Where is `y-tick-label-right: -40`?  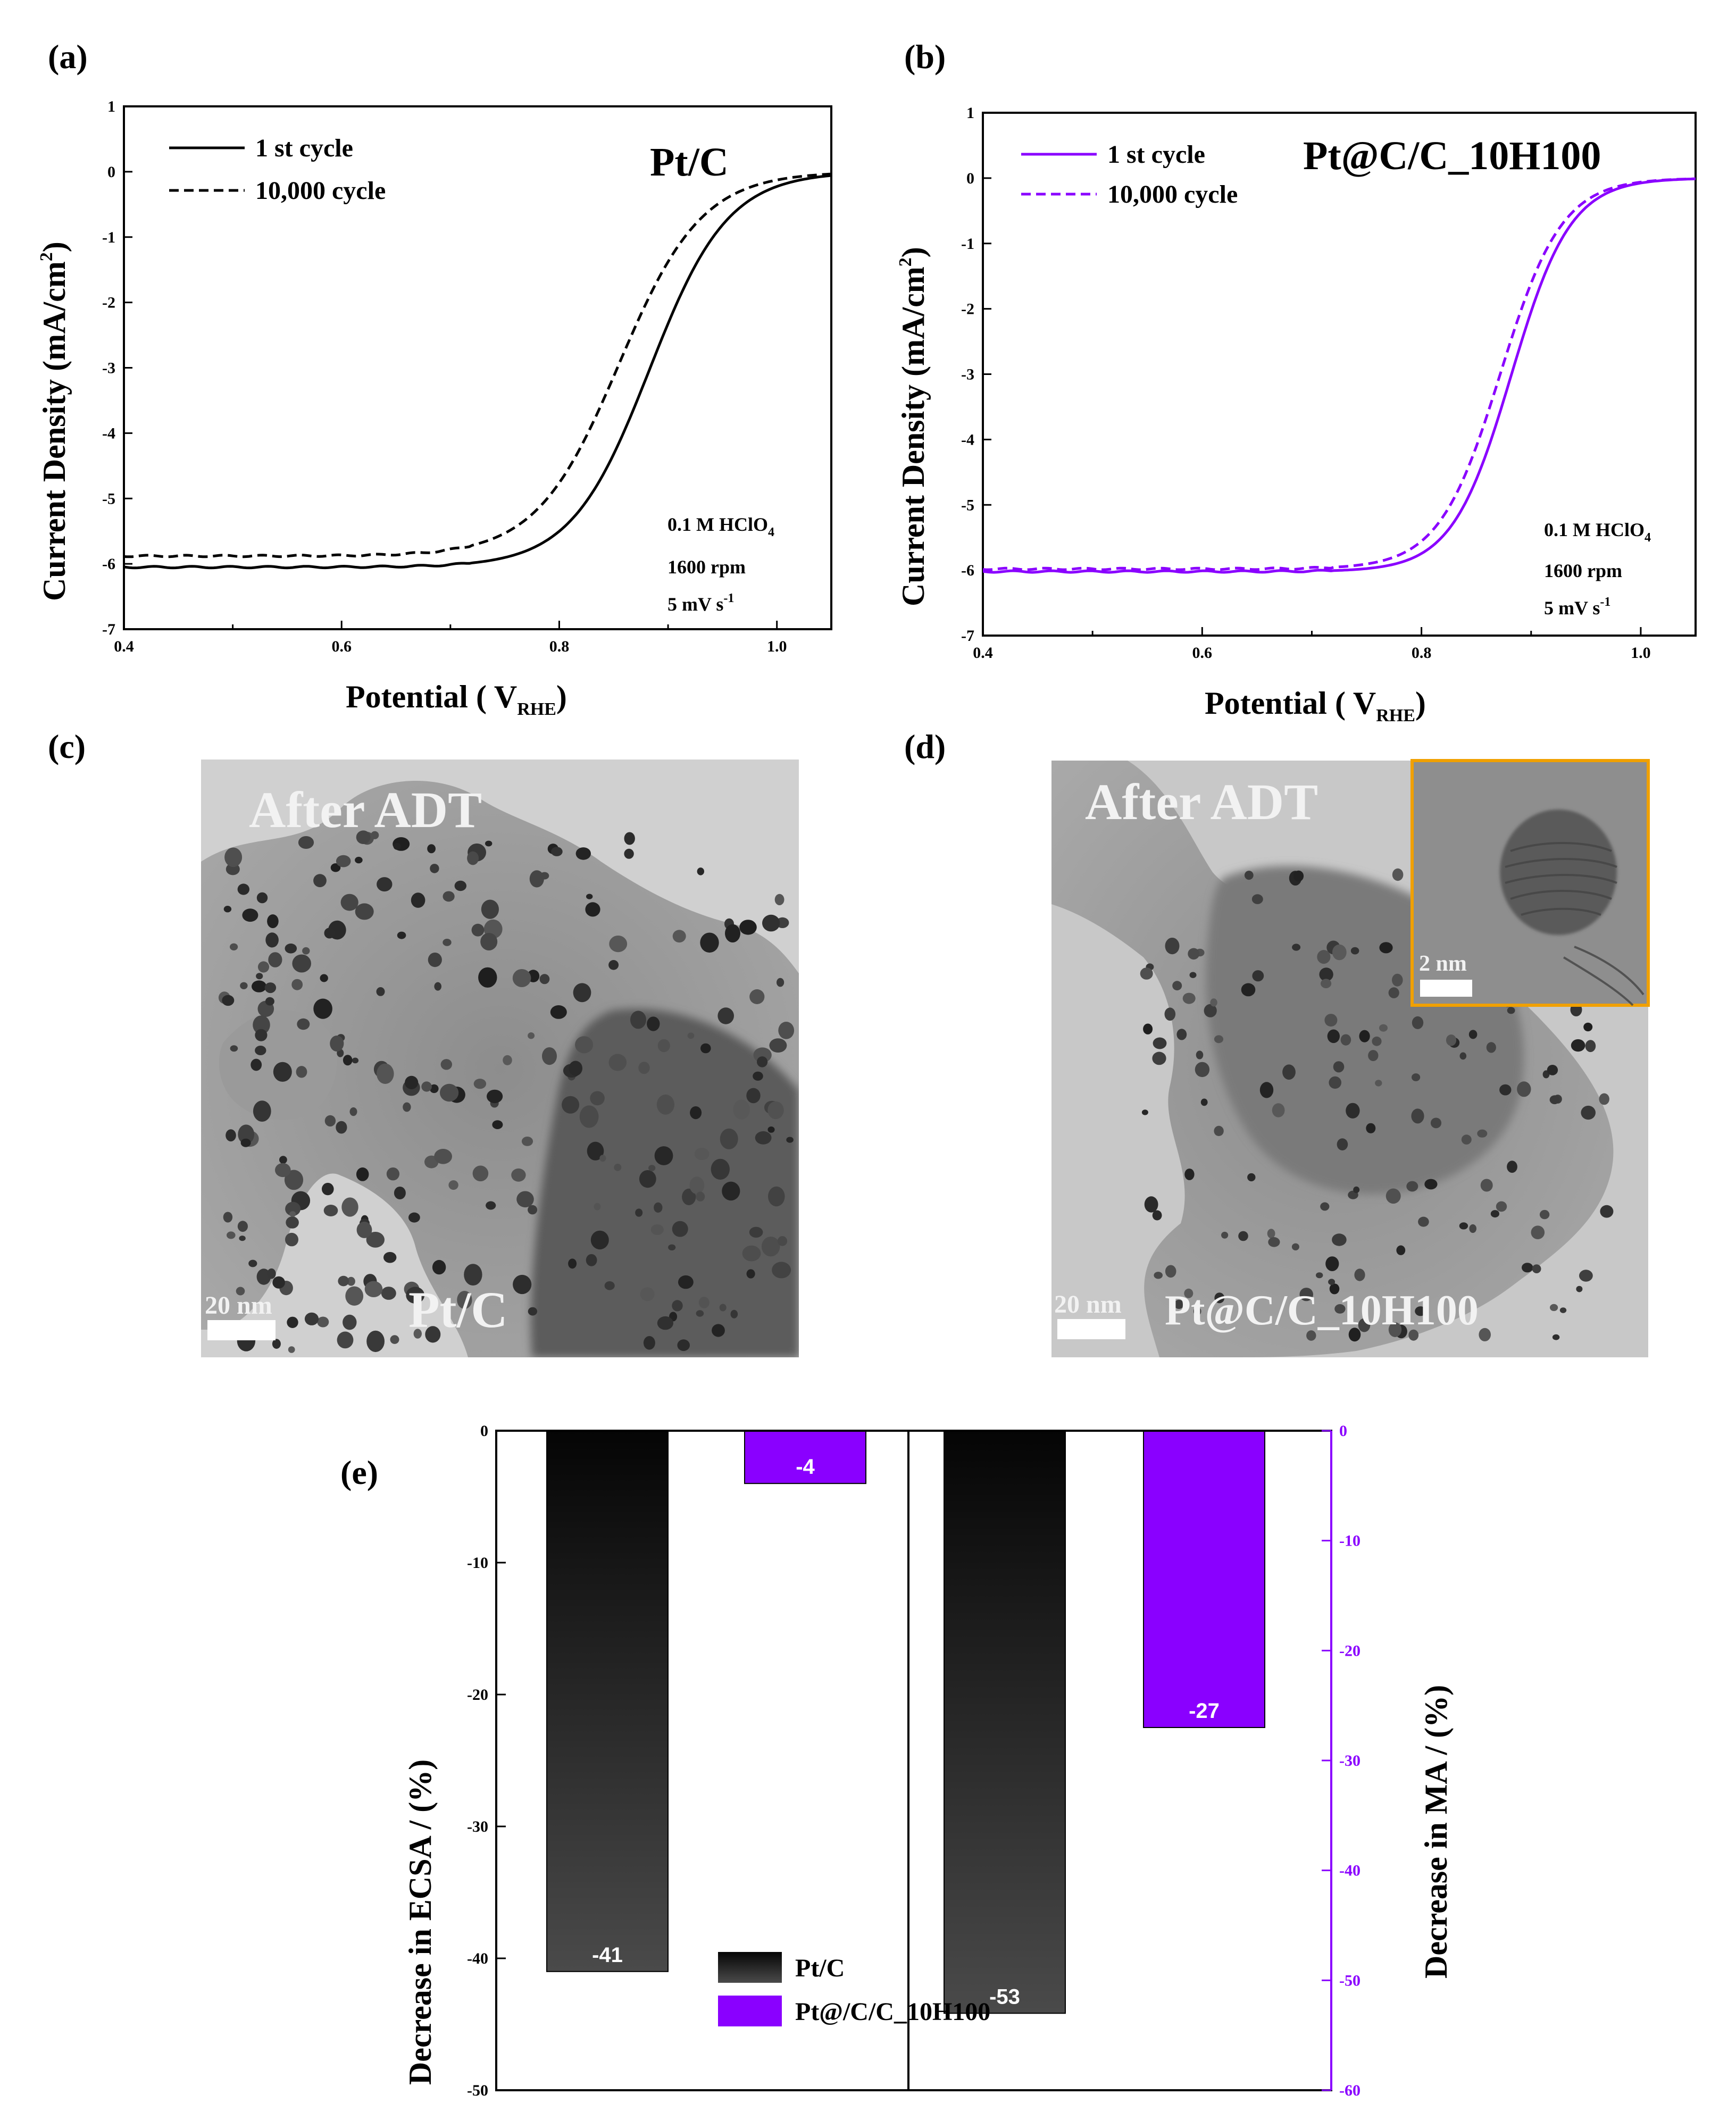
y-tick-label-right: -40 is located at coordinates (1350, 1871).